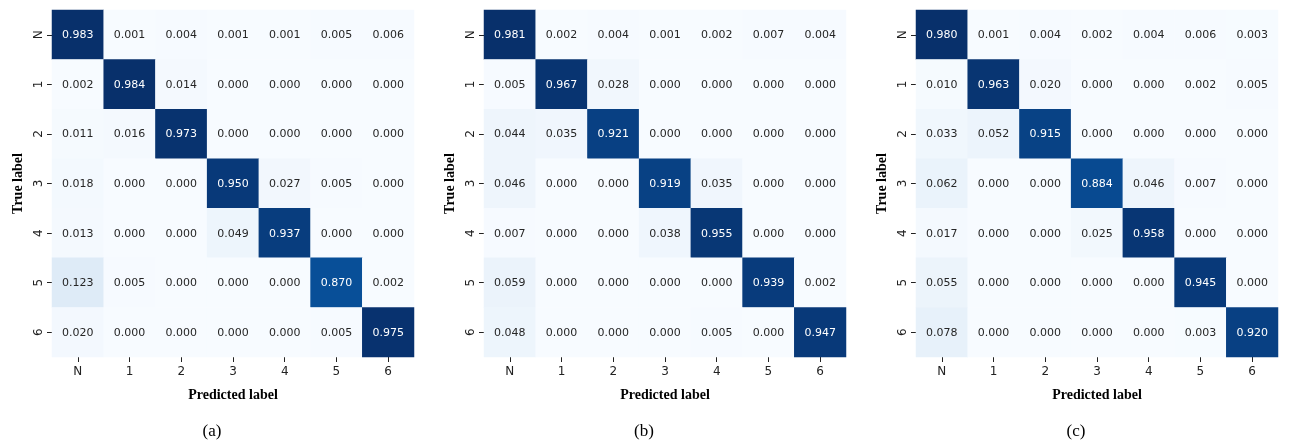  I want to click on data-label: 0.055, so click(942, 283).